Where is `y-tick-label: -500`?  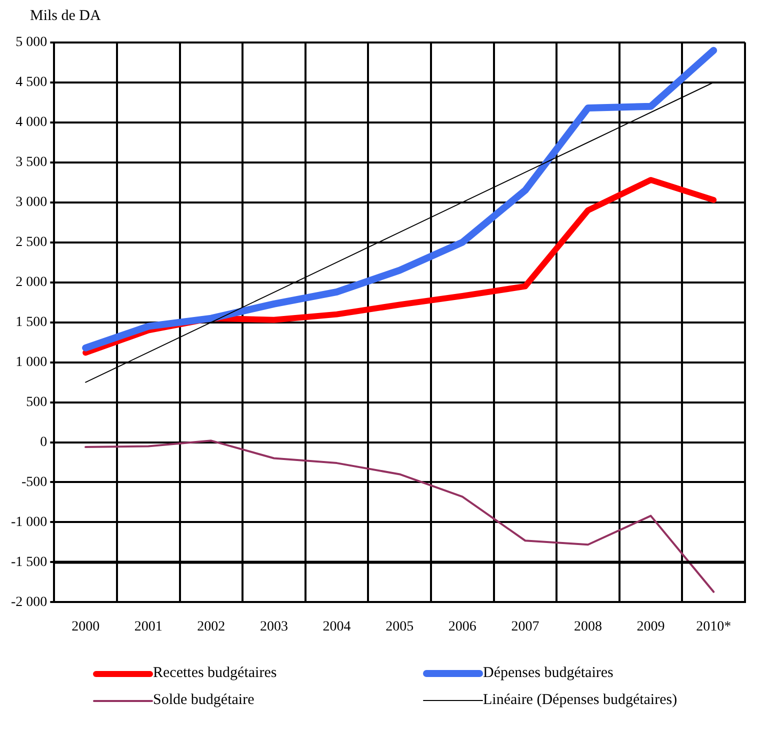
y-tick-label: -500 is located at coordinates (34, 482).